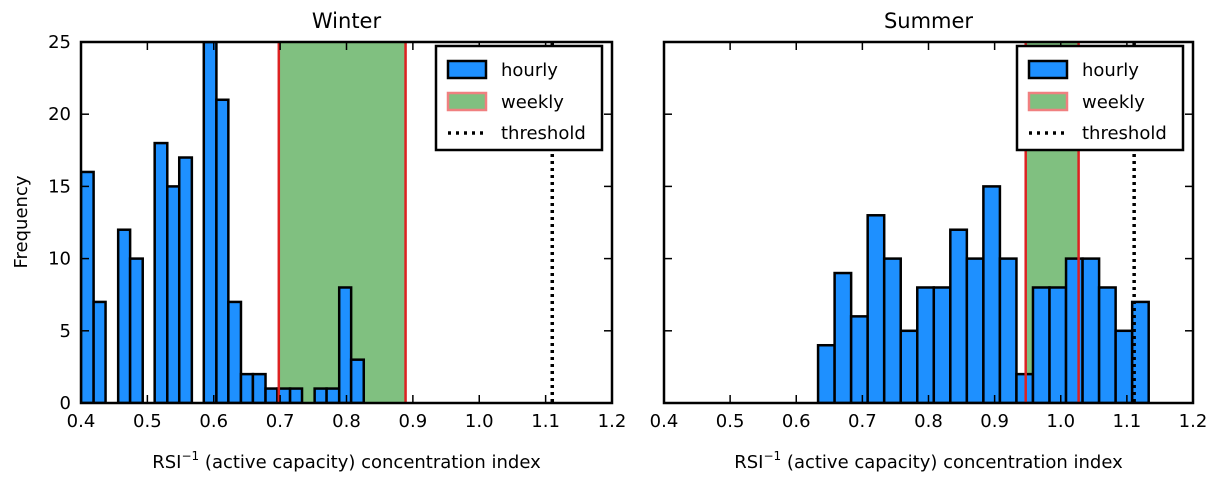 This screenshot has height=479, width=1218. I want to click on panel-title: Winter, so click(347, 21).